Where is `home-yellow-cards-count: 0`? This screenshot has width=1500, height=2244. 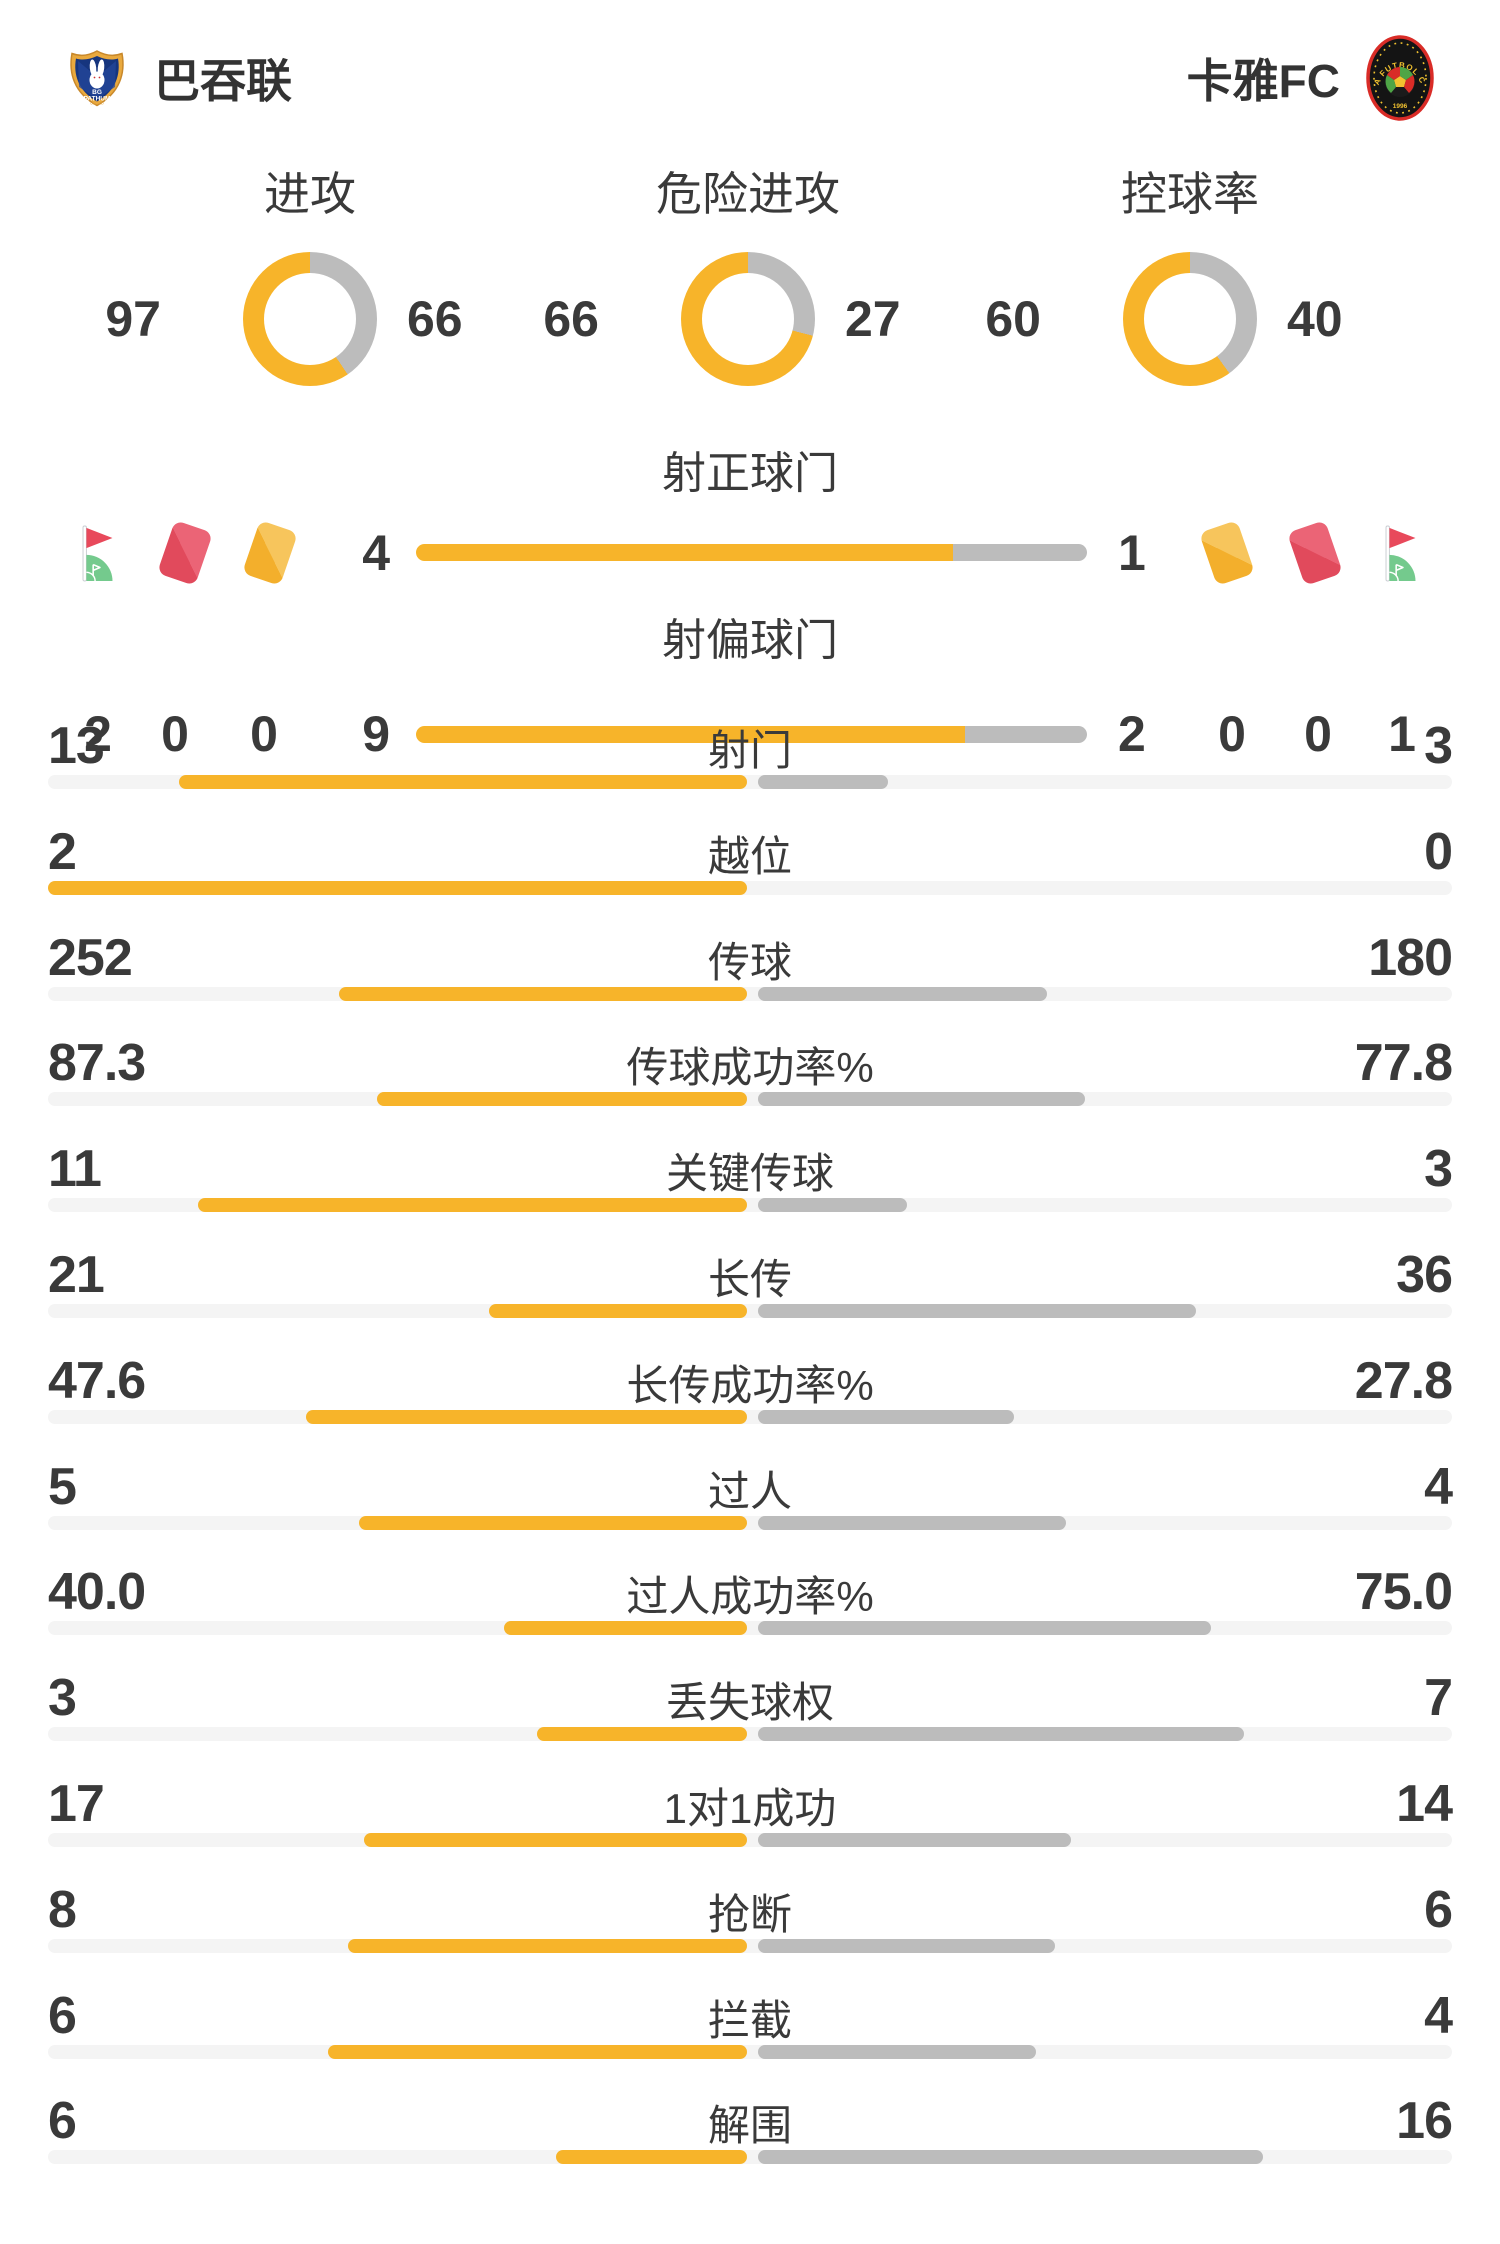
home-yellow-cards-count: 0 is located at coordinates (264, 734).